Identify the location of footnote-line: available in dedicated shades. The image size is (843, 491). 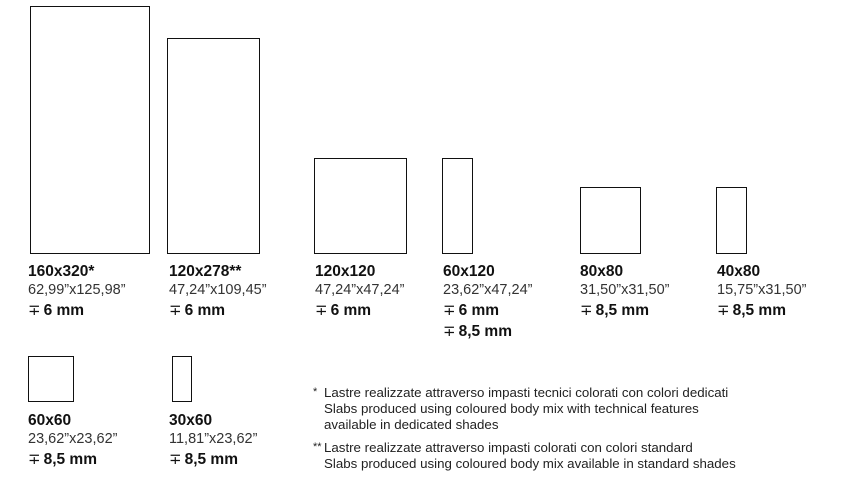
(411, 424).